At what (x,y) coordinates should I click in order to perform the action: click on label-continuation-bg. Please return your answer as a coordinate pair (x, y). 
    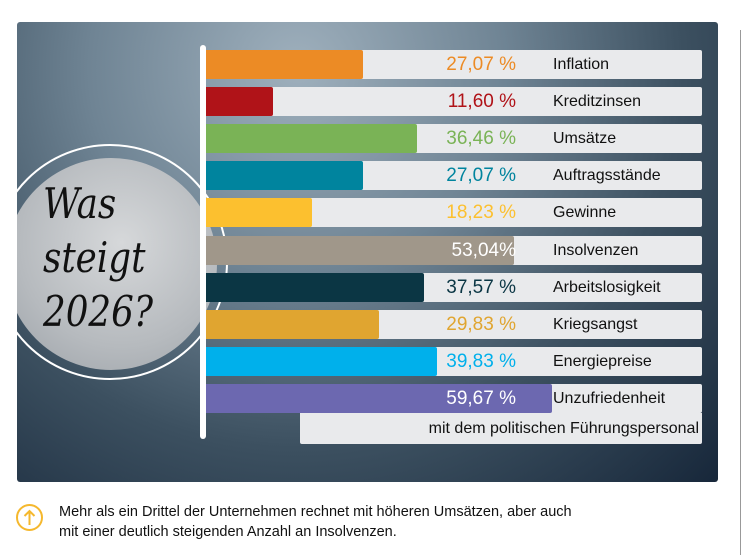
    Looking at the image, I should click on (501, 428).